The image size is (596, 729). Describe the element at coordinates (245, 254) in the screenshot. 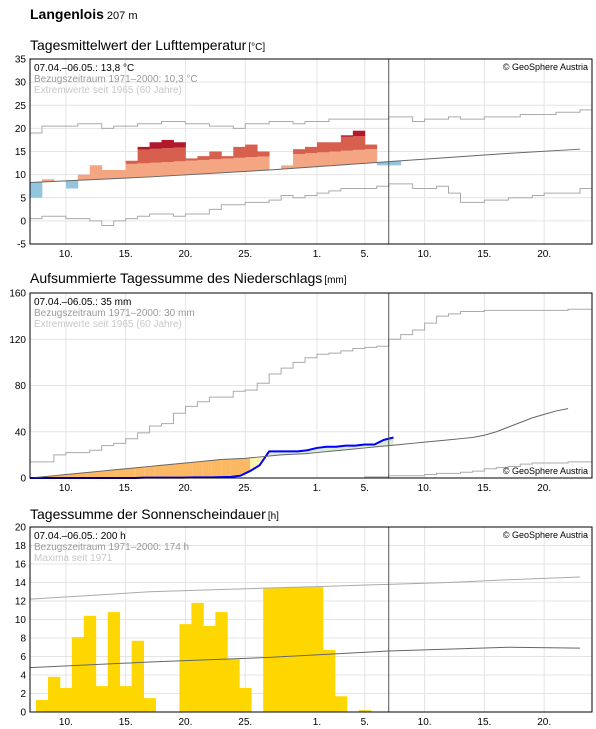

I see `temp-xtick-3: 25.` at that location.